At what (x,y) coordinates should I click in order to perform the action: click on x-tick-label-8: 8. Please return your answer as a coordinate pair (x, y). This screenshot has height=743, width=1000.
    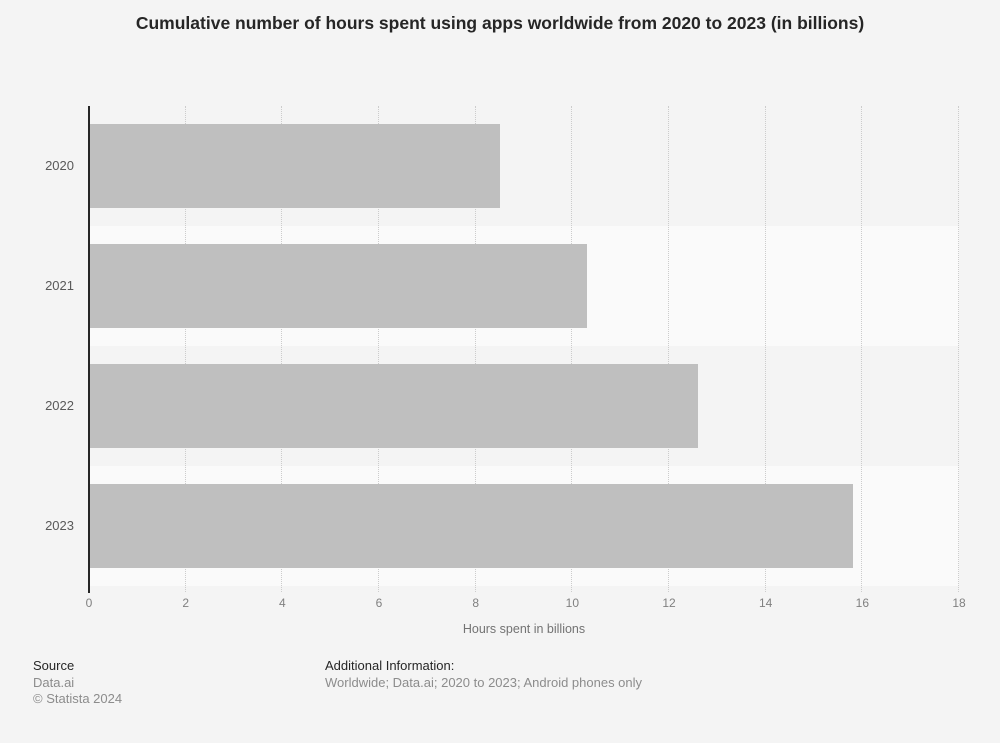
    Looking at the image, I should click on (475, 603).